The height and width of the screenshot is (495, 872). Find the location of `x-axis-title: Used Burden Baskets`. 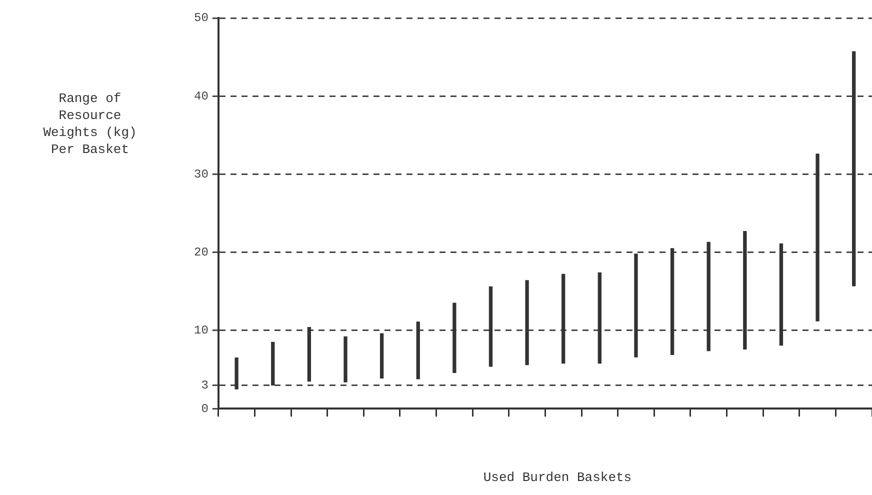

x-axis-title: Used Burden Baskets is located at coordinates (557, 477).